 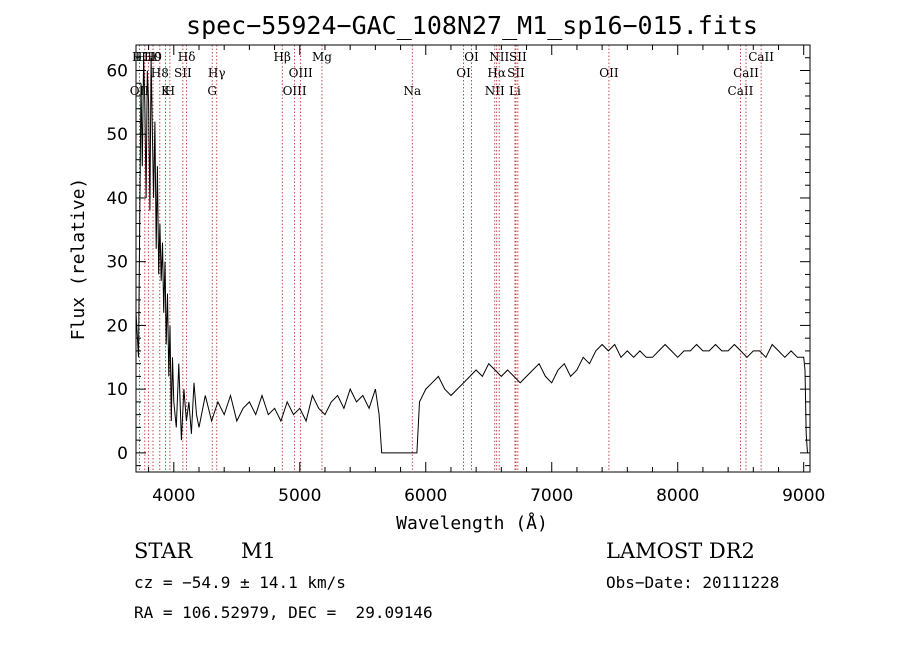 What do you see at coordinates (166, 91) in the screenshot?
I see `line-marker-label: K` at bounding box center [166, 91].